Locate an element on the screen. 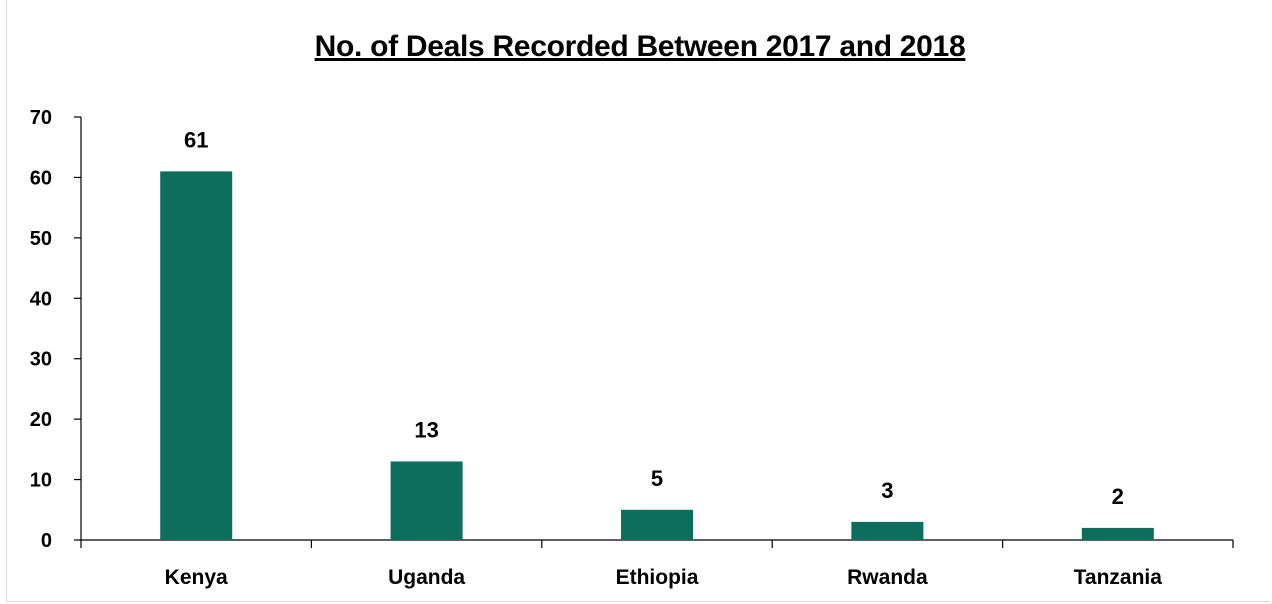  bar-uganda is located at coordinates (426, 500).